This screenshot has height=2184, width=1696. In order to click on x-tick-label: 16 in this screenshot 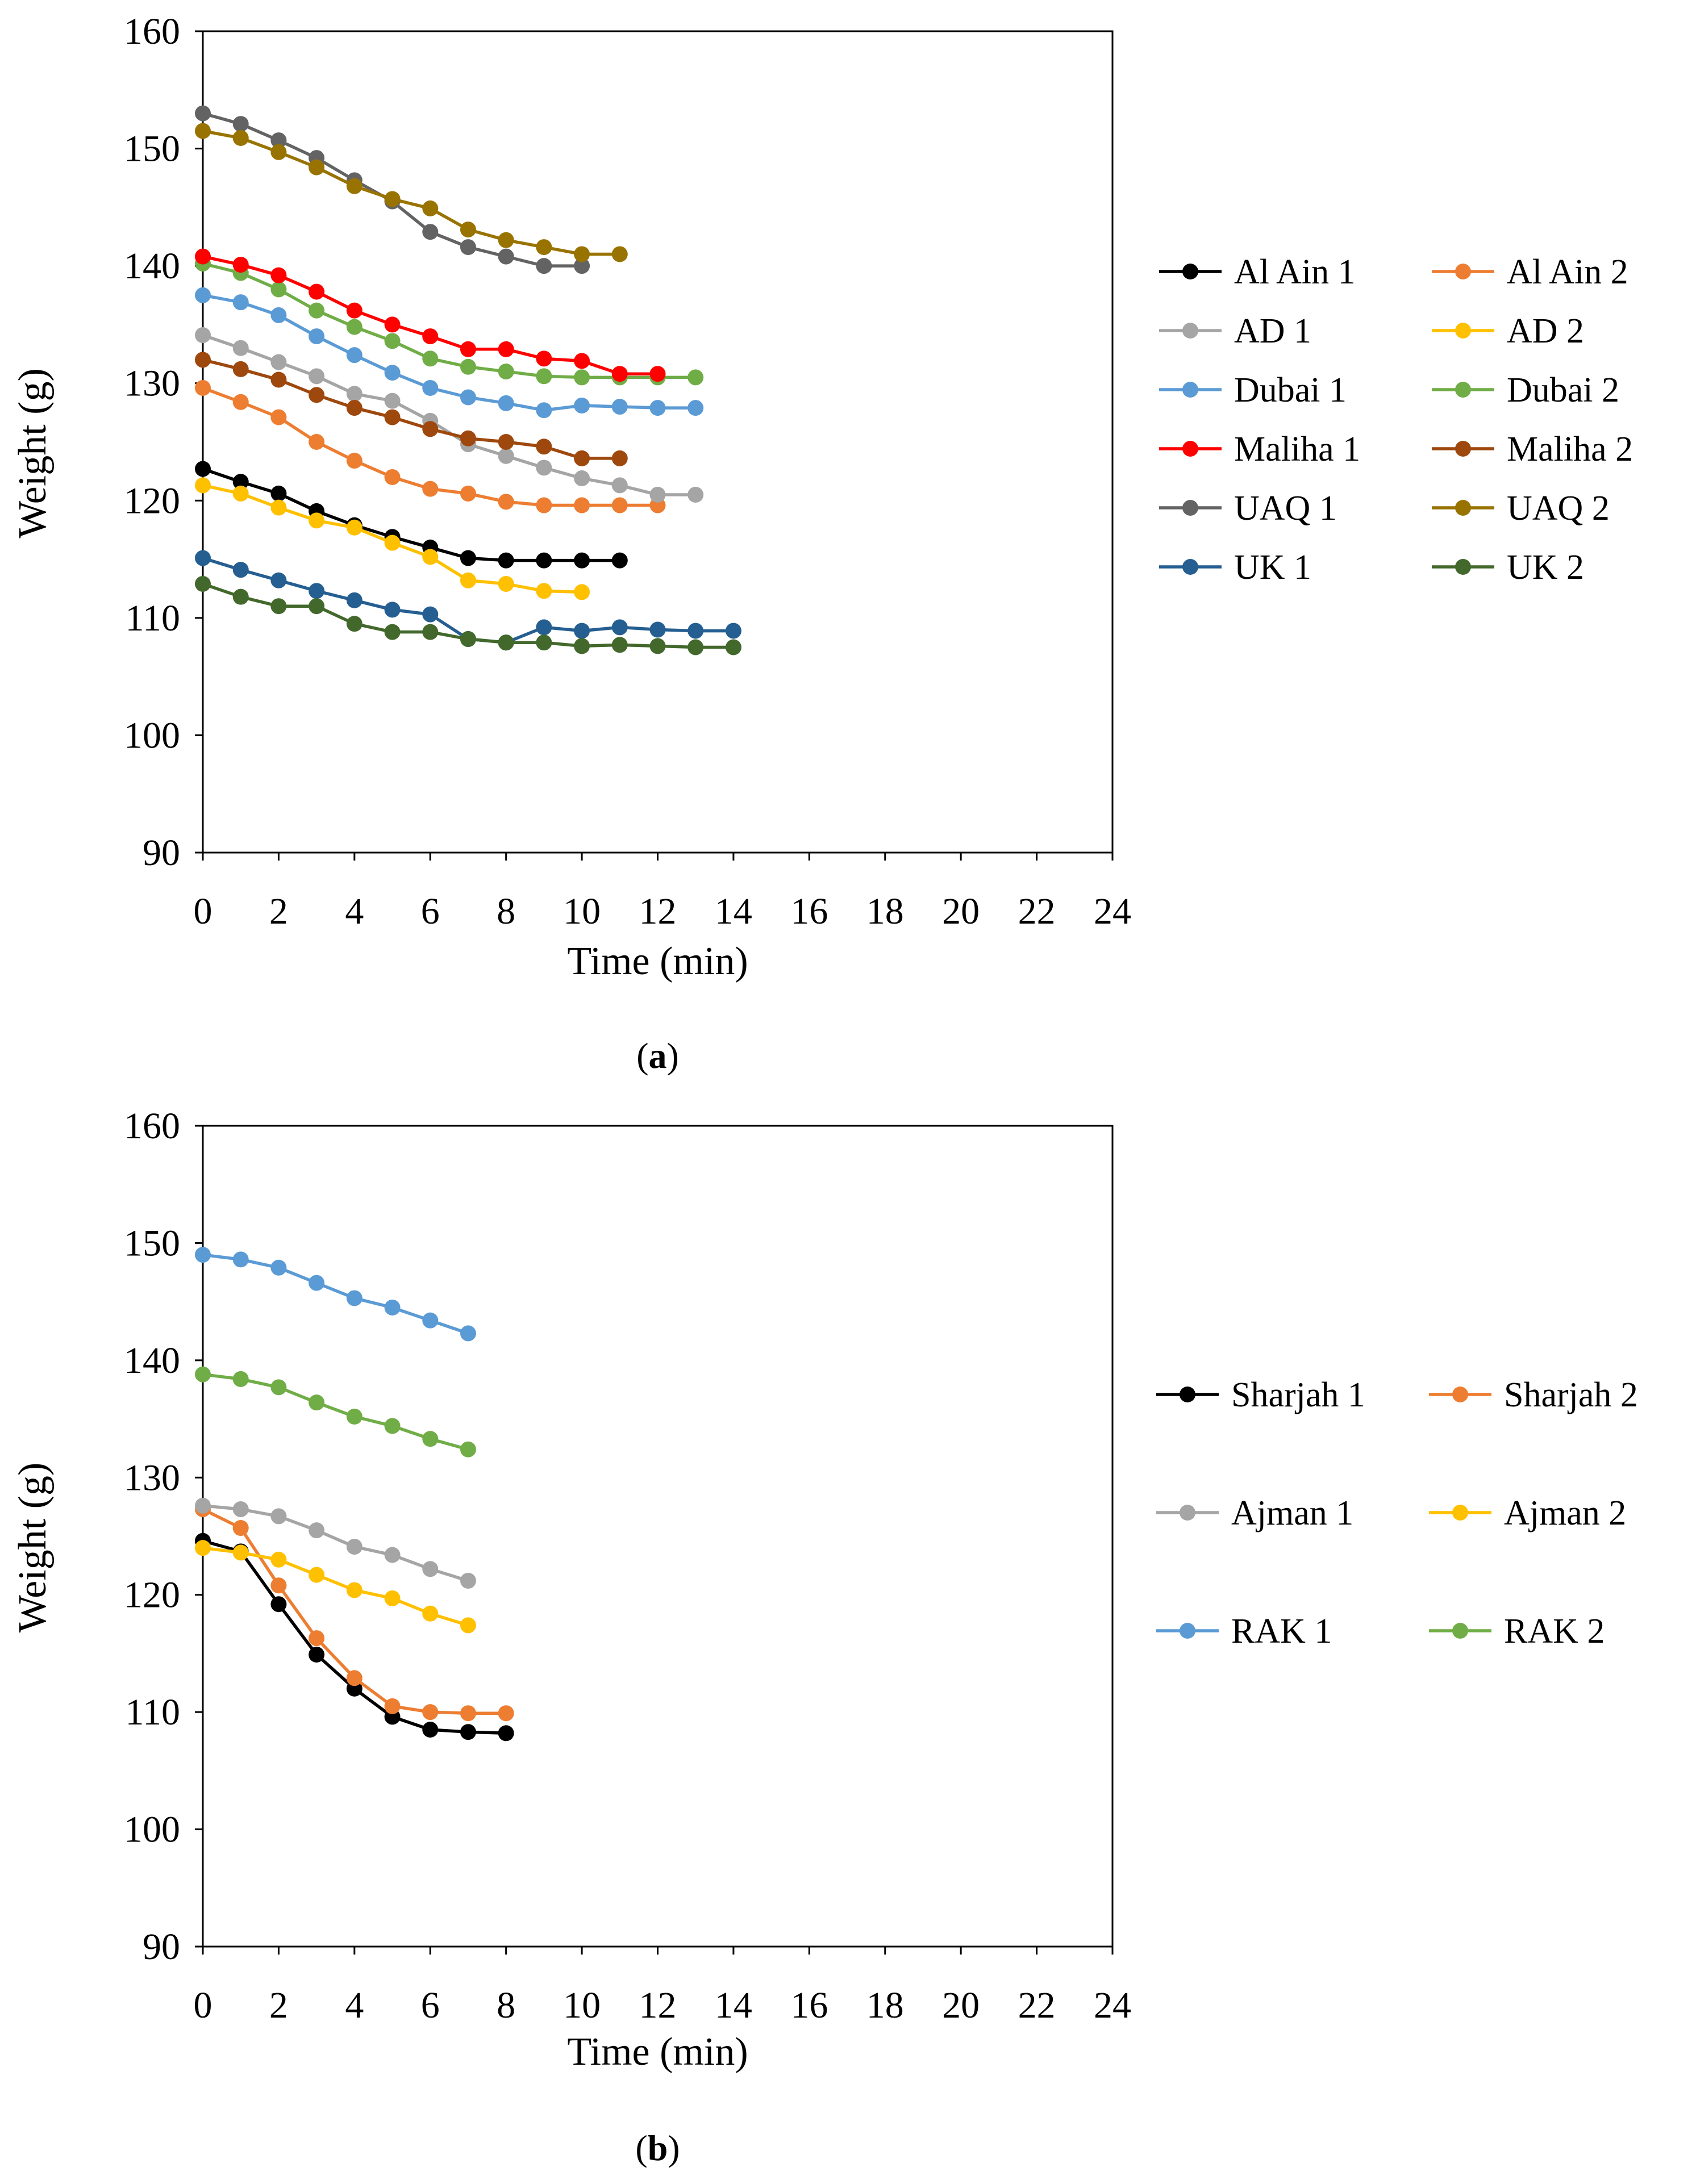, I will do `click(809, 911)`.